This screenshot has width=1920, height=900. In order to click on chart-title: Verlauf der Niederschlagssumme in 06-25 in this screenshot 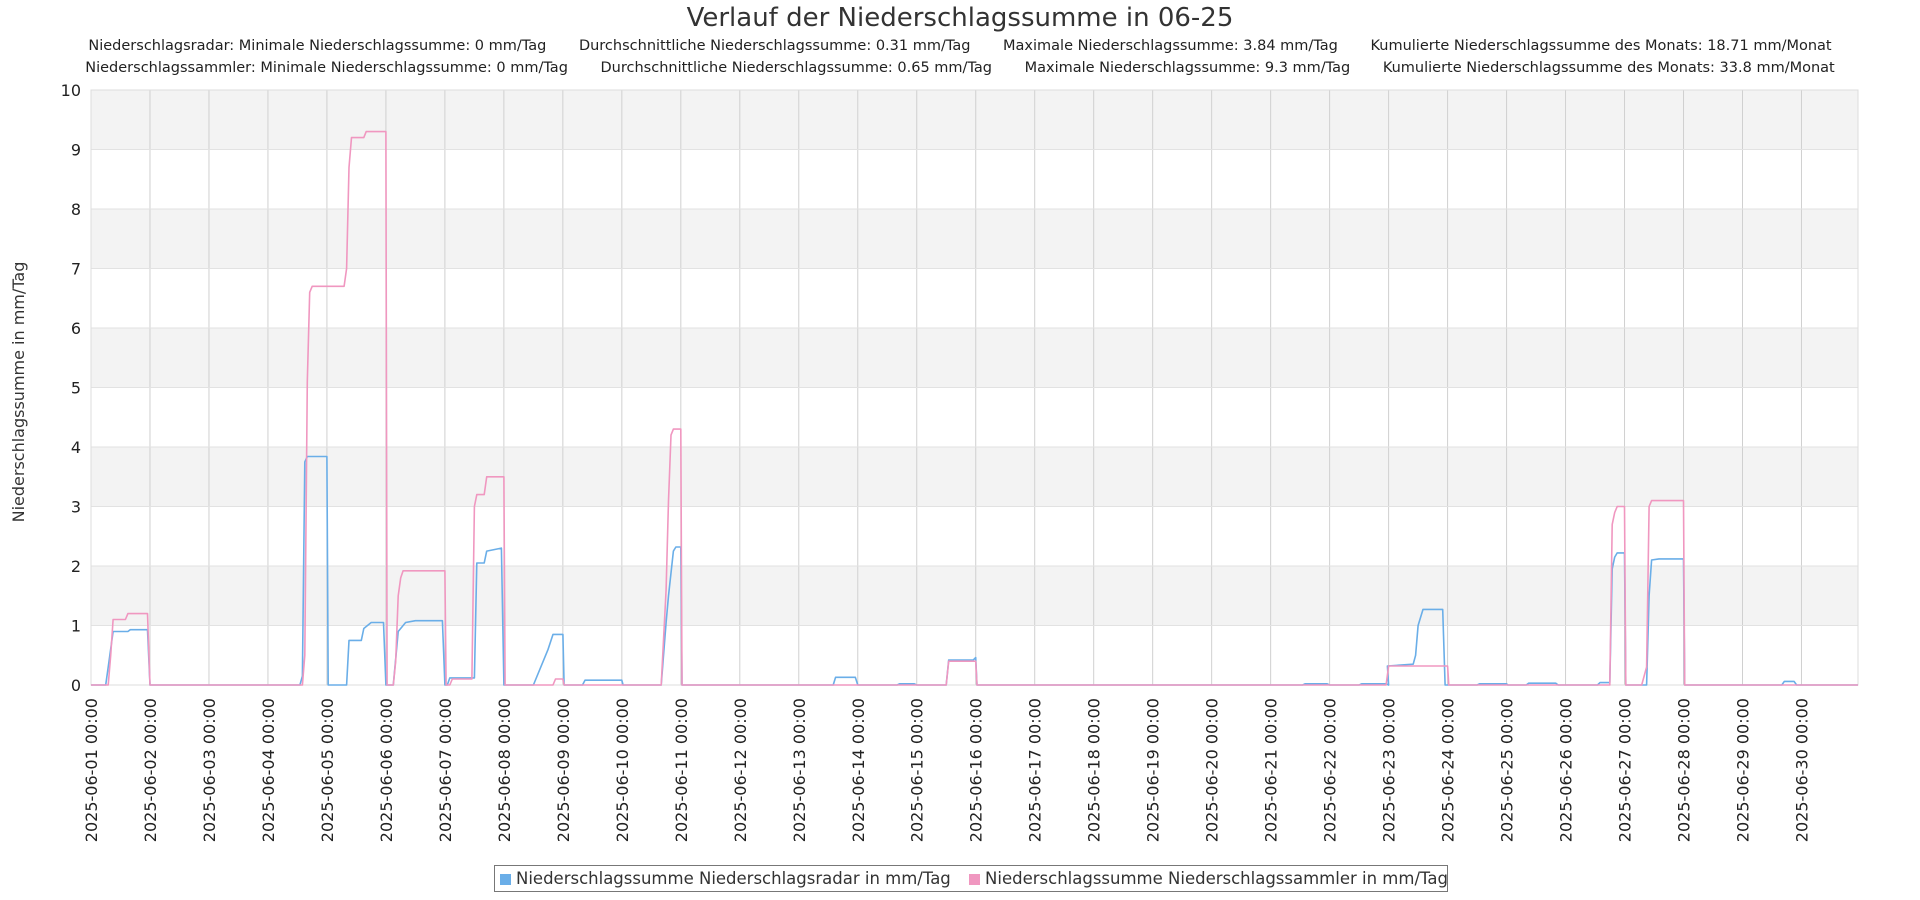, I will do `click(960, 18)`.